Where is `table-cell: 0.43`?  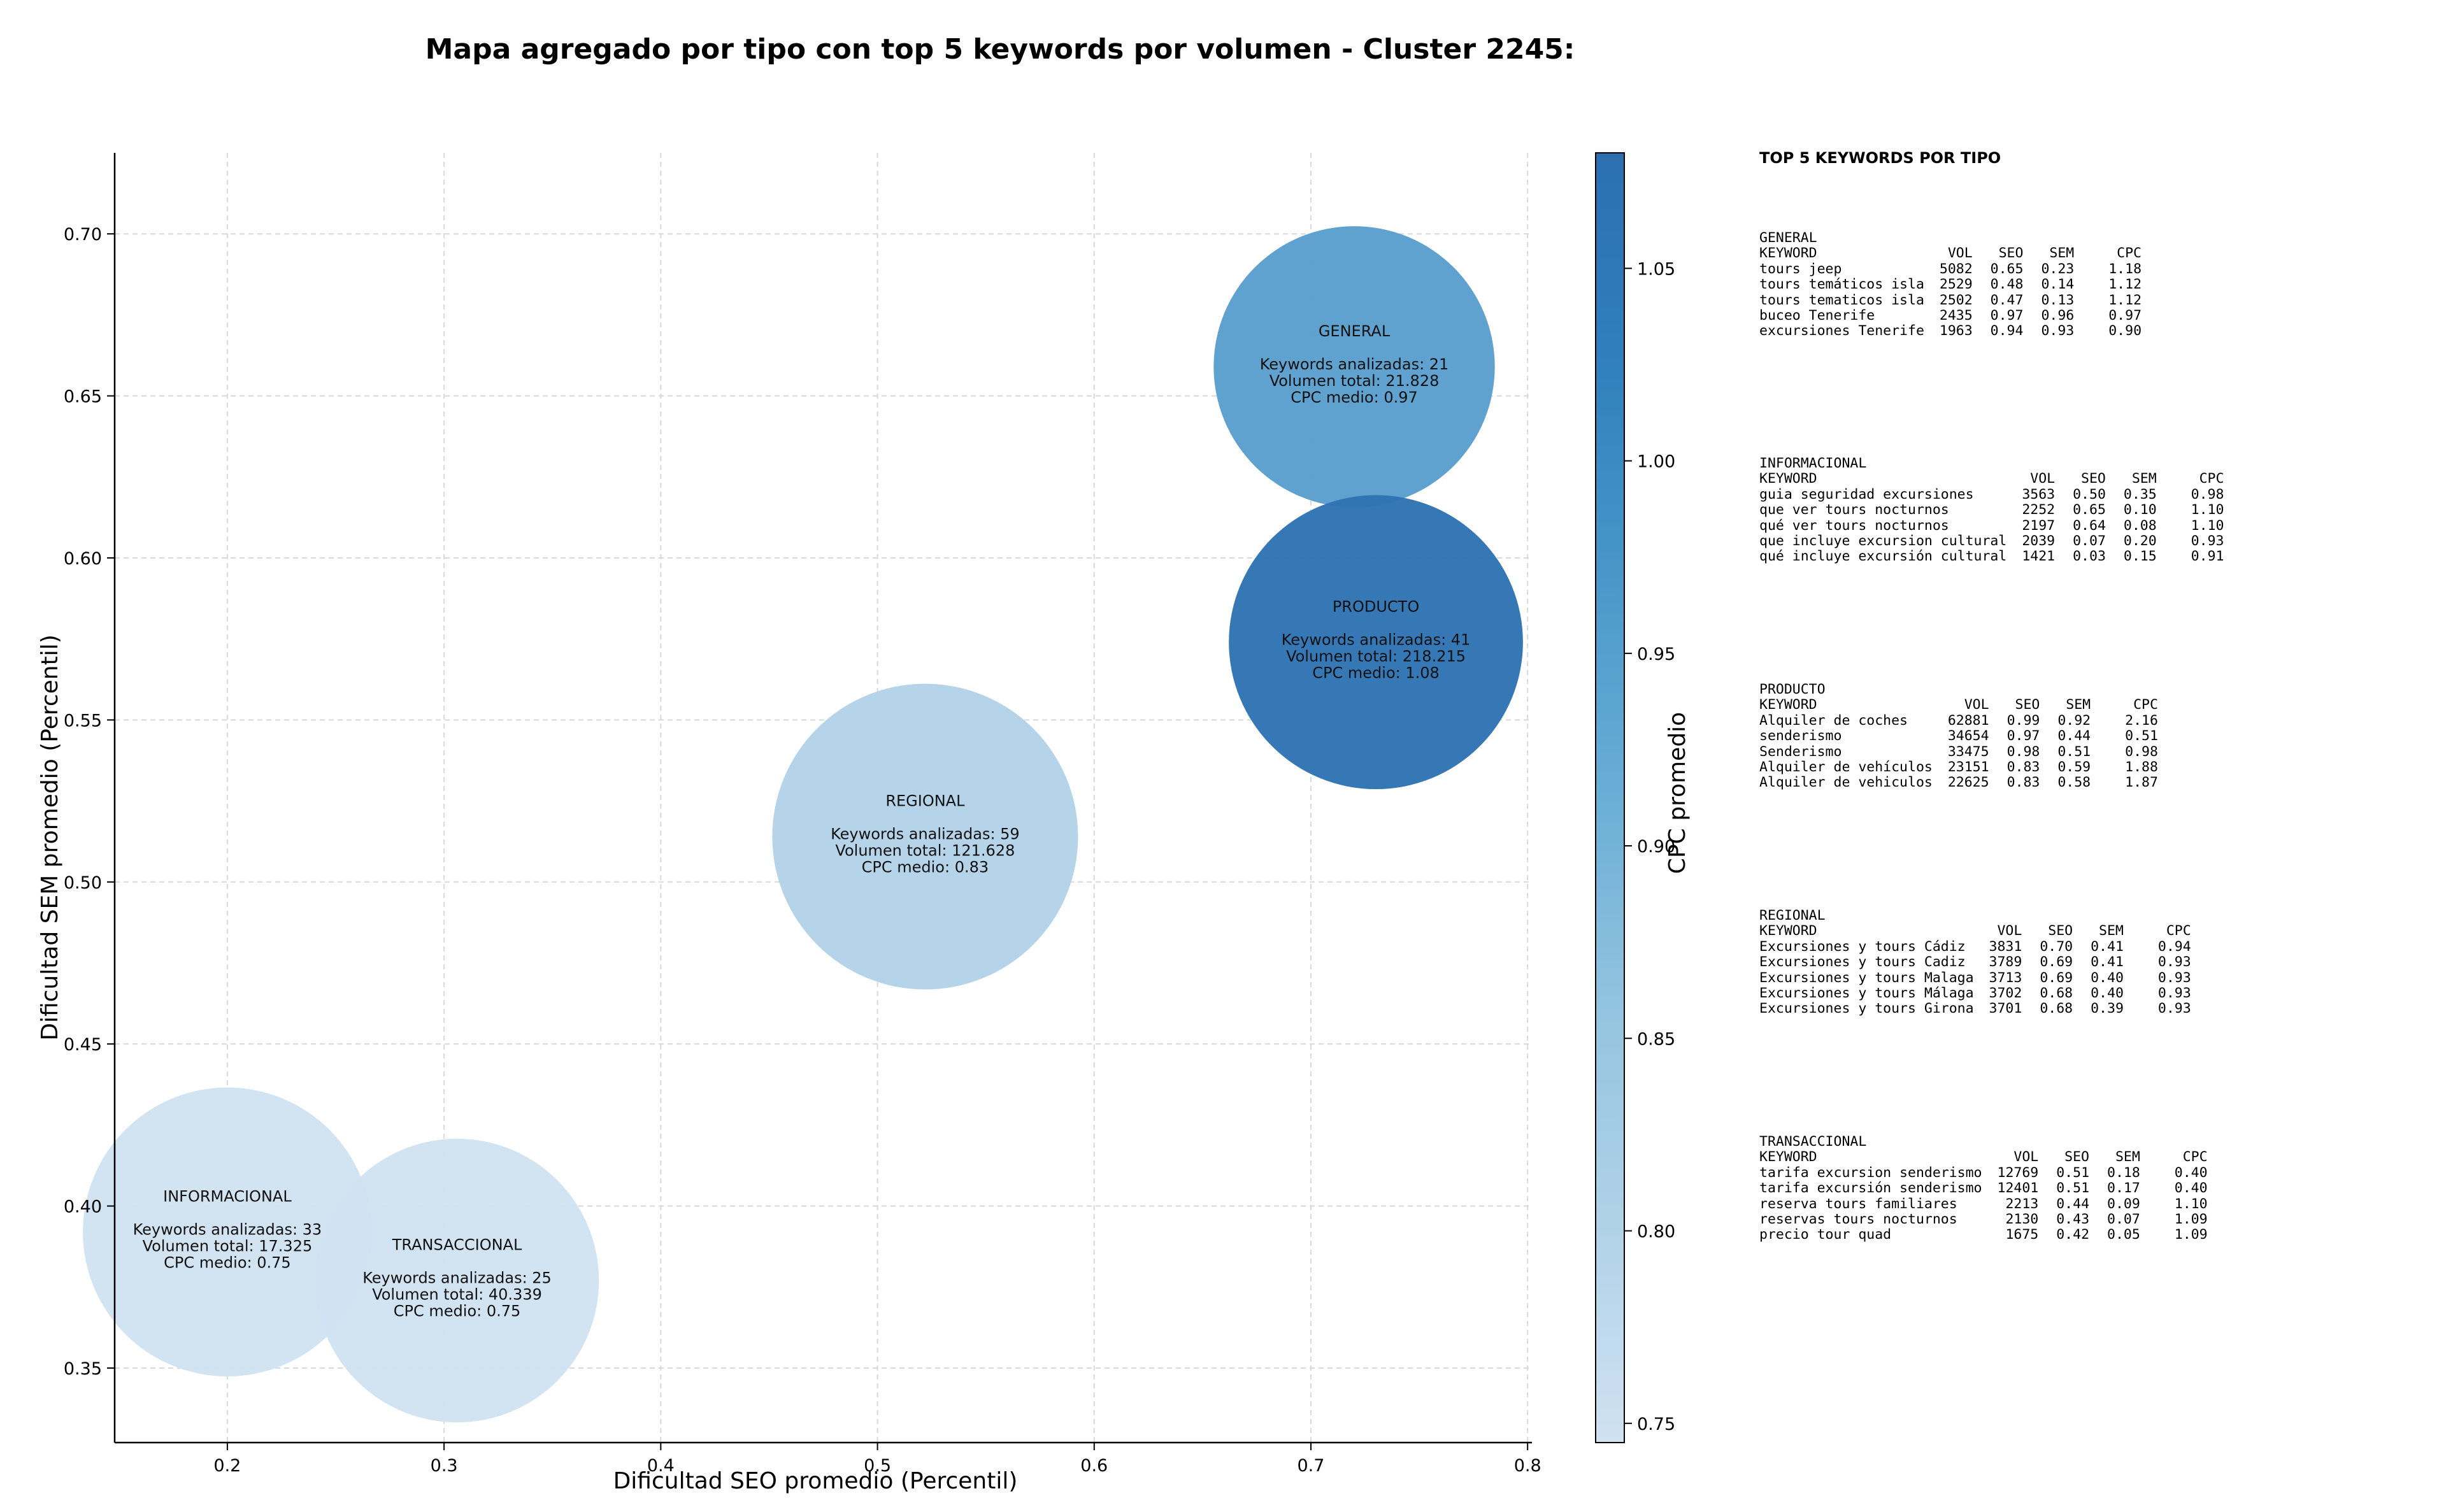 table-cell: 0.43 is located at coordinates (2073, 1219).